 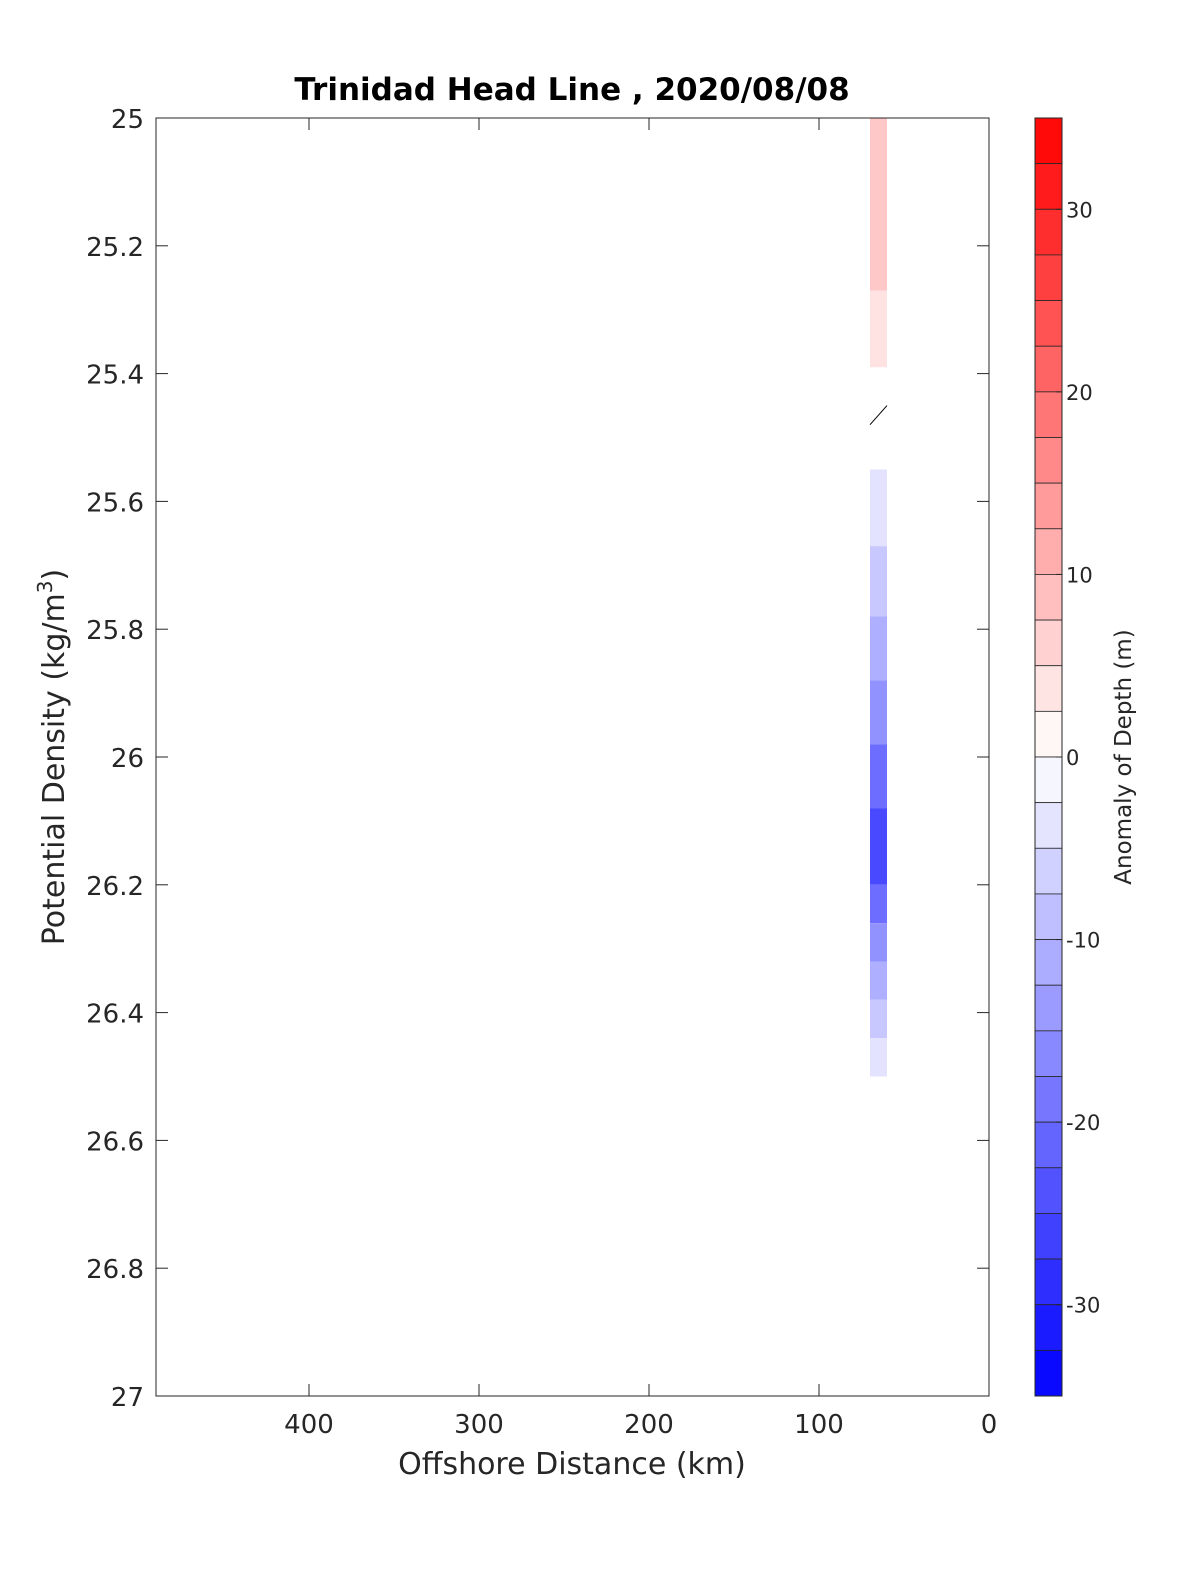 What do you see at coordinates (572, 1464) in the screenshot?
I see `x-axis-label: Offshore Distance (km)` at bounding box center [572, 1464].